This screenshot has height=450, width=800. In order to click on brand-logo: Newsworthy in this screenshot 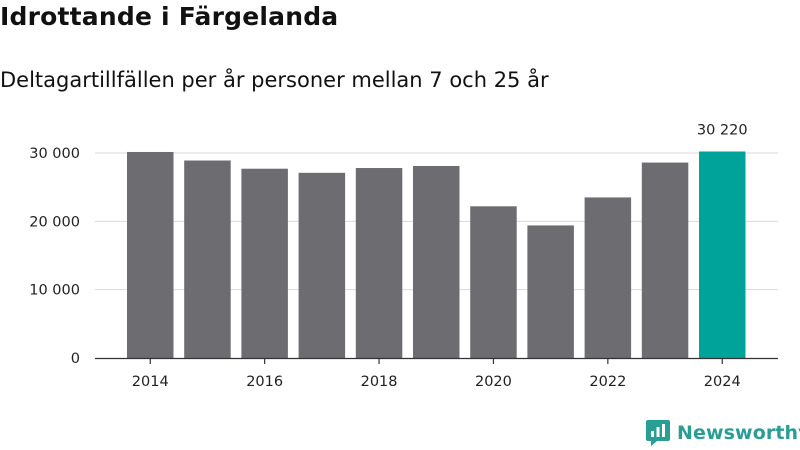, I will do `click(722, 433)`.